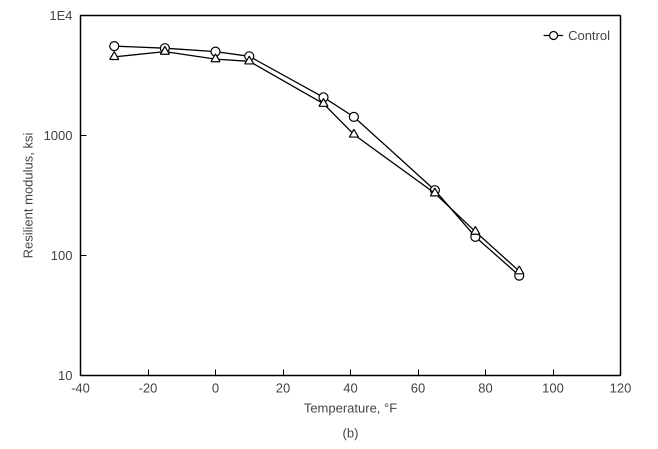 The width and height of the screenshot is (658, 449). Describe the element at coordinates (28, 195) in the screenshot. I see `y-axis-title: Resilient modulus, ksi` at that location.